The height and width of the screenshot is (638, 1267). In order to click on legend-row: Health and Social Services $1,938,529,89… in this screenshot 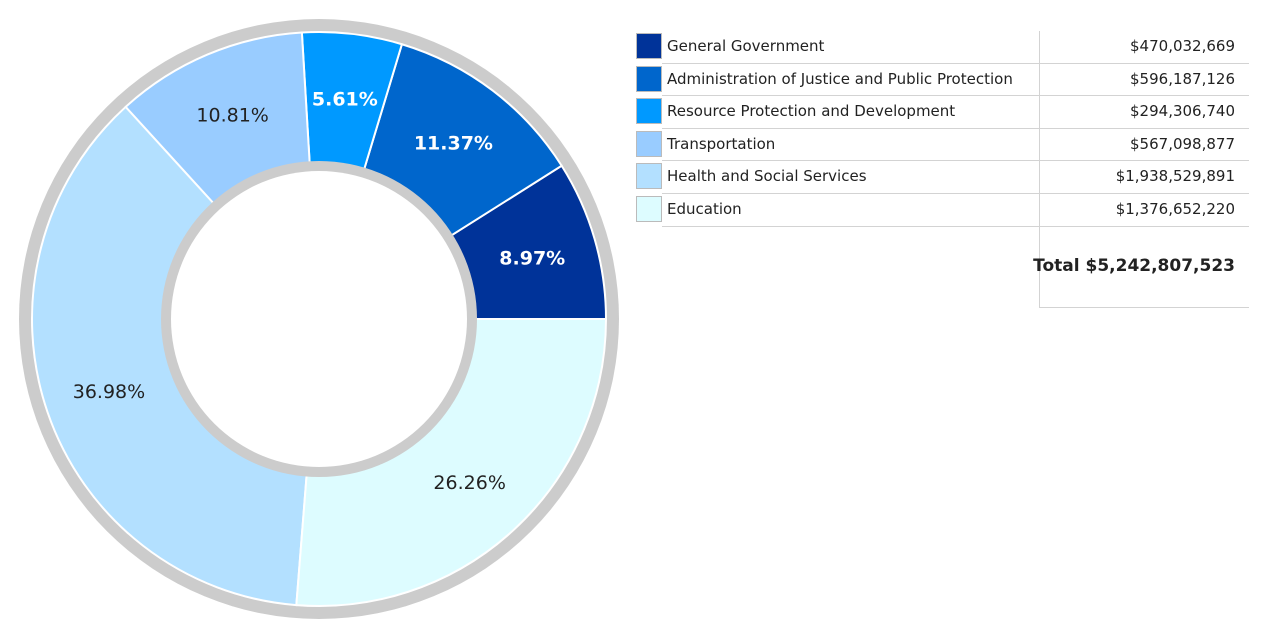, I will do `click(942, 177)`.